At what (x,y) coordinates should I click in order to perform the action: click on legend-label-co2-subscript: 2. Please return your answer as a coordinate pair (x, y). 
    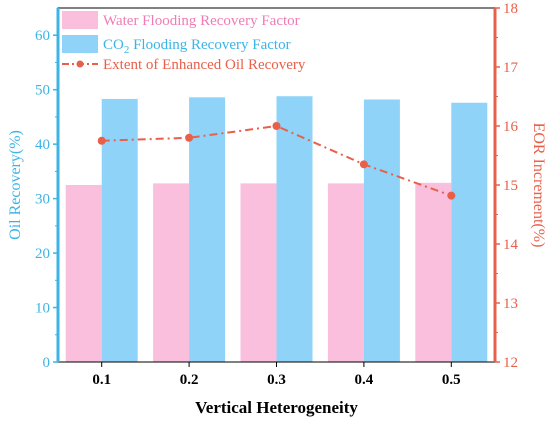
    Looking at the image, I should click on (127, 50).